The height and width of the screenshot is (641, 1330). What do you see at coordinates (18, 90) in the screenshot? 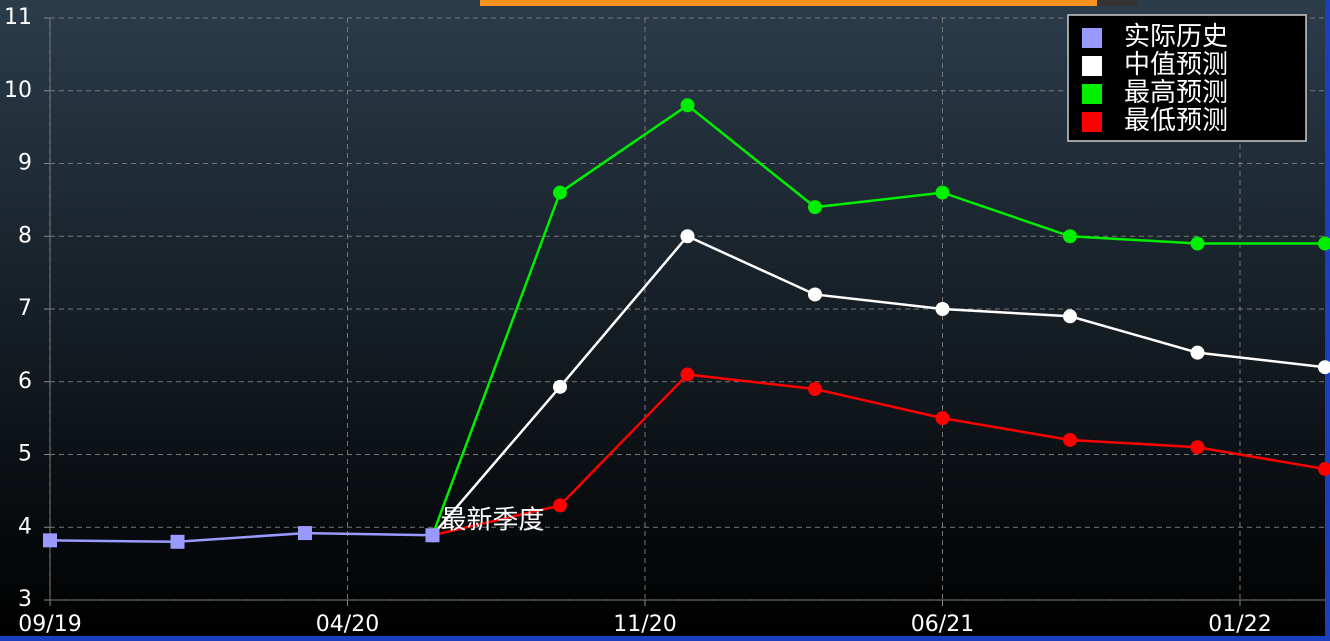
I see `y-tick-label: 10` at bounding box center [18, 90].